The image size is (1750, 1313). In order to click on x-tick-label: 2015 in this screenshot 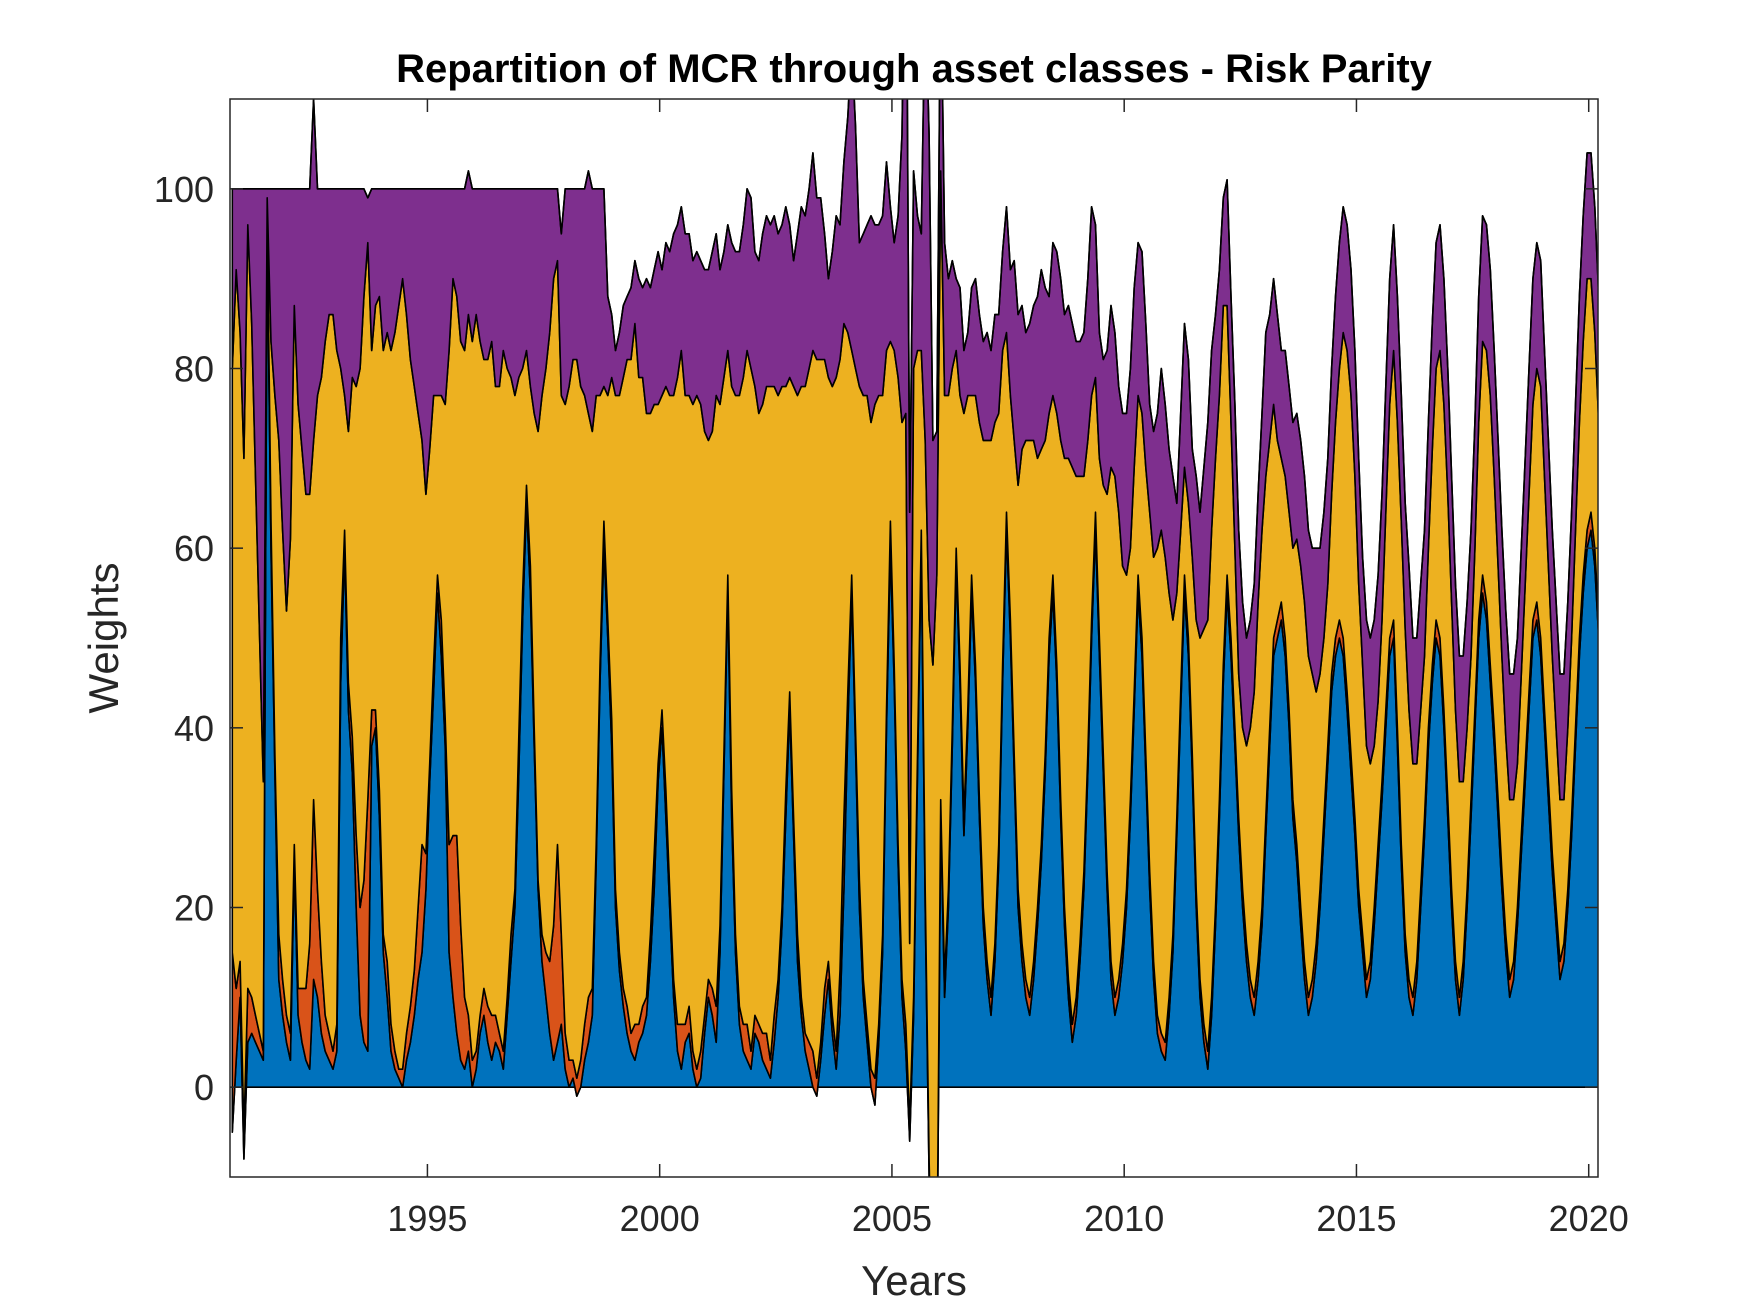, I will do `click(1356, 1218)`.